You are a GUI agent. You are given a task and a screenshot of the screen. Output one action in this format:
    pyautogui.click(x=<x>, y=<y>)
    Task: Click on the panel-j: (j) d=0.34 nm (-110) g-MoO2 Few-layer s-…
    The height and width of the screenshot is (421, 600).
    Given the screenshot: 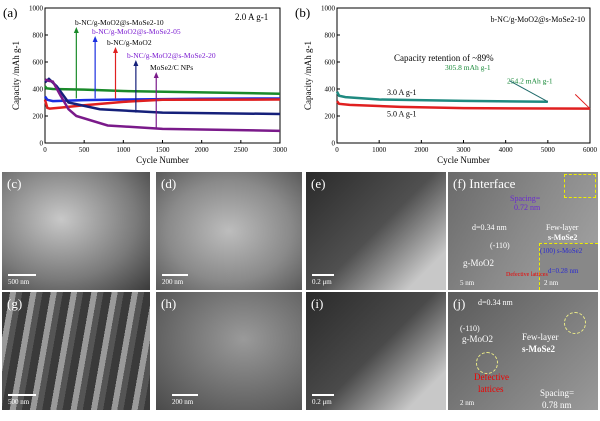 What is the action you would take?
    pyautogui.click(x=523, y=351)
    